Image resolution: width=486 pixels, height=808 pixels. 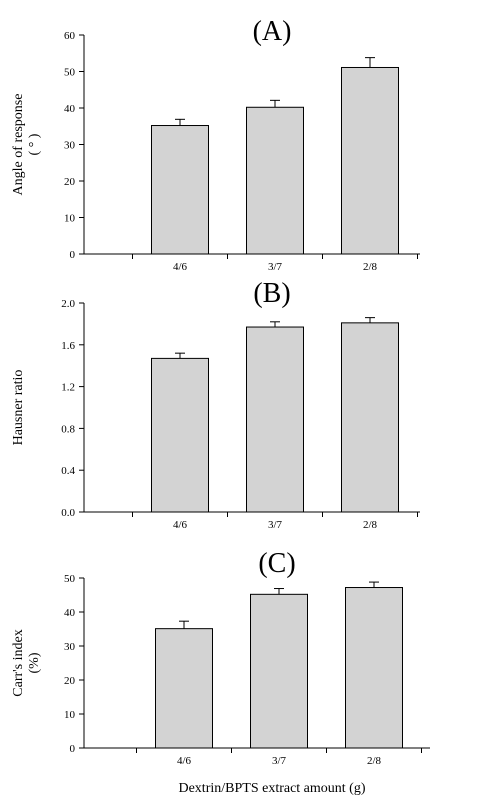 I want to click on y-axis-title: Carr's index(%), so click(x=26, y=662).